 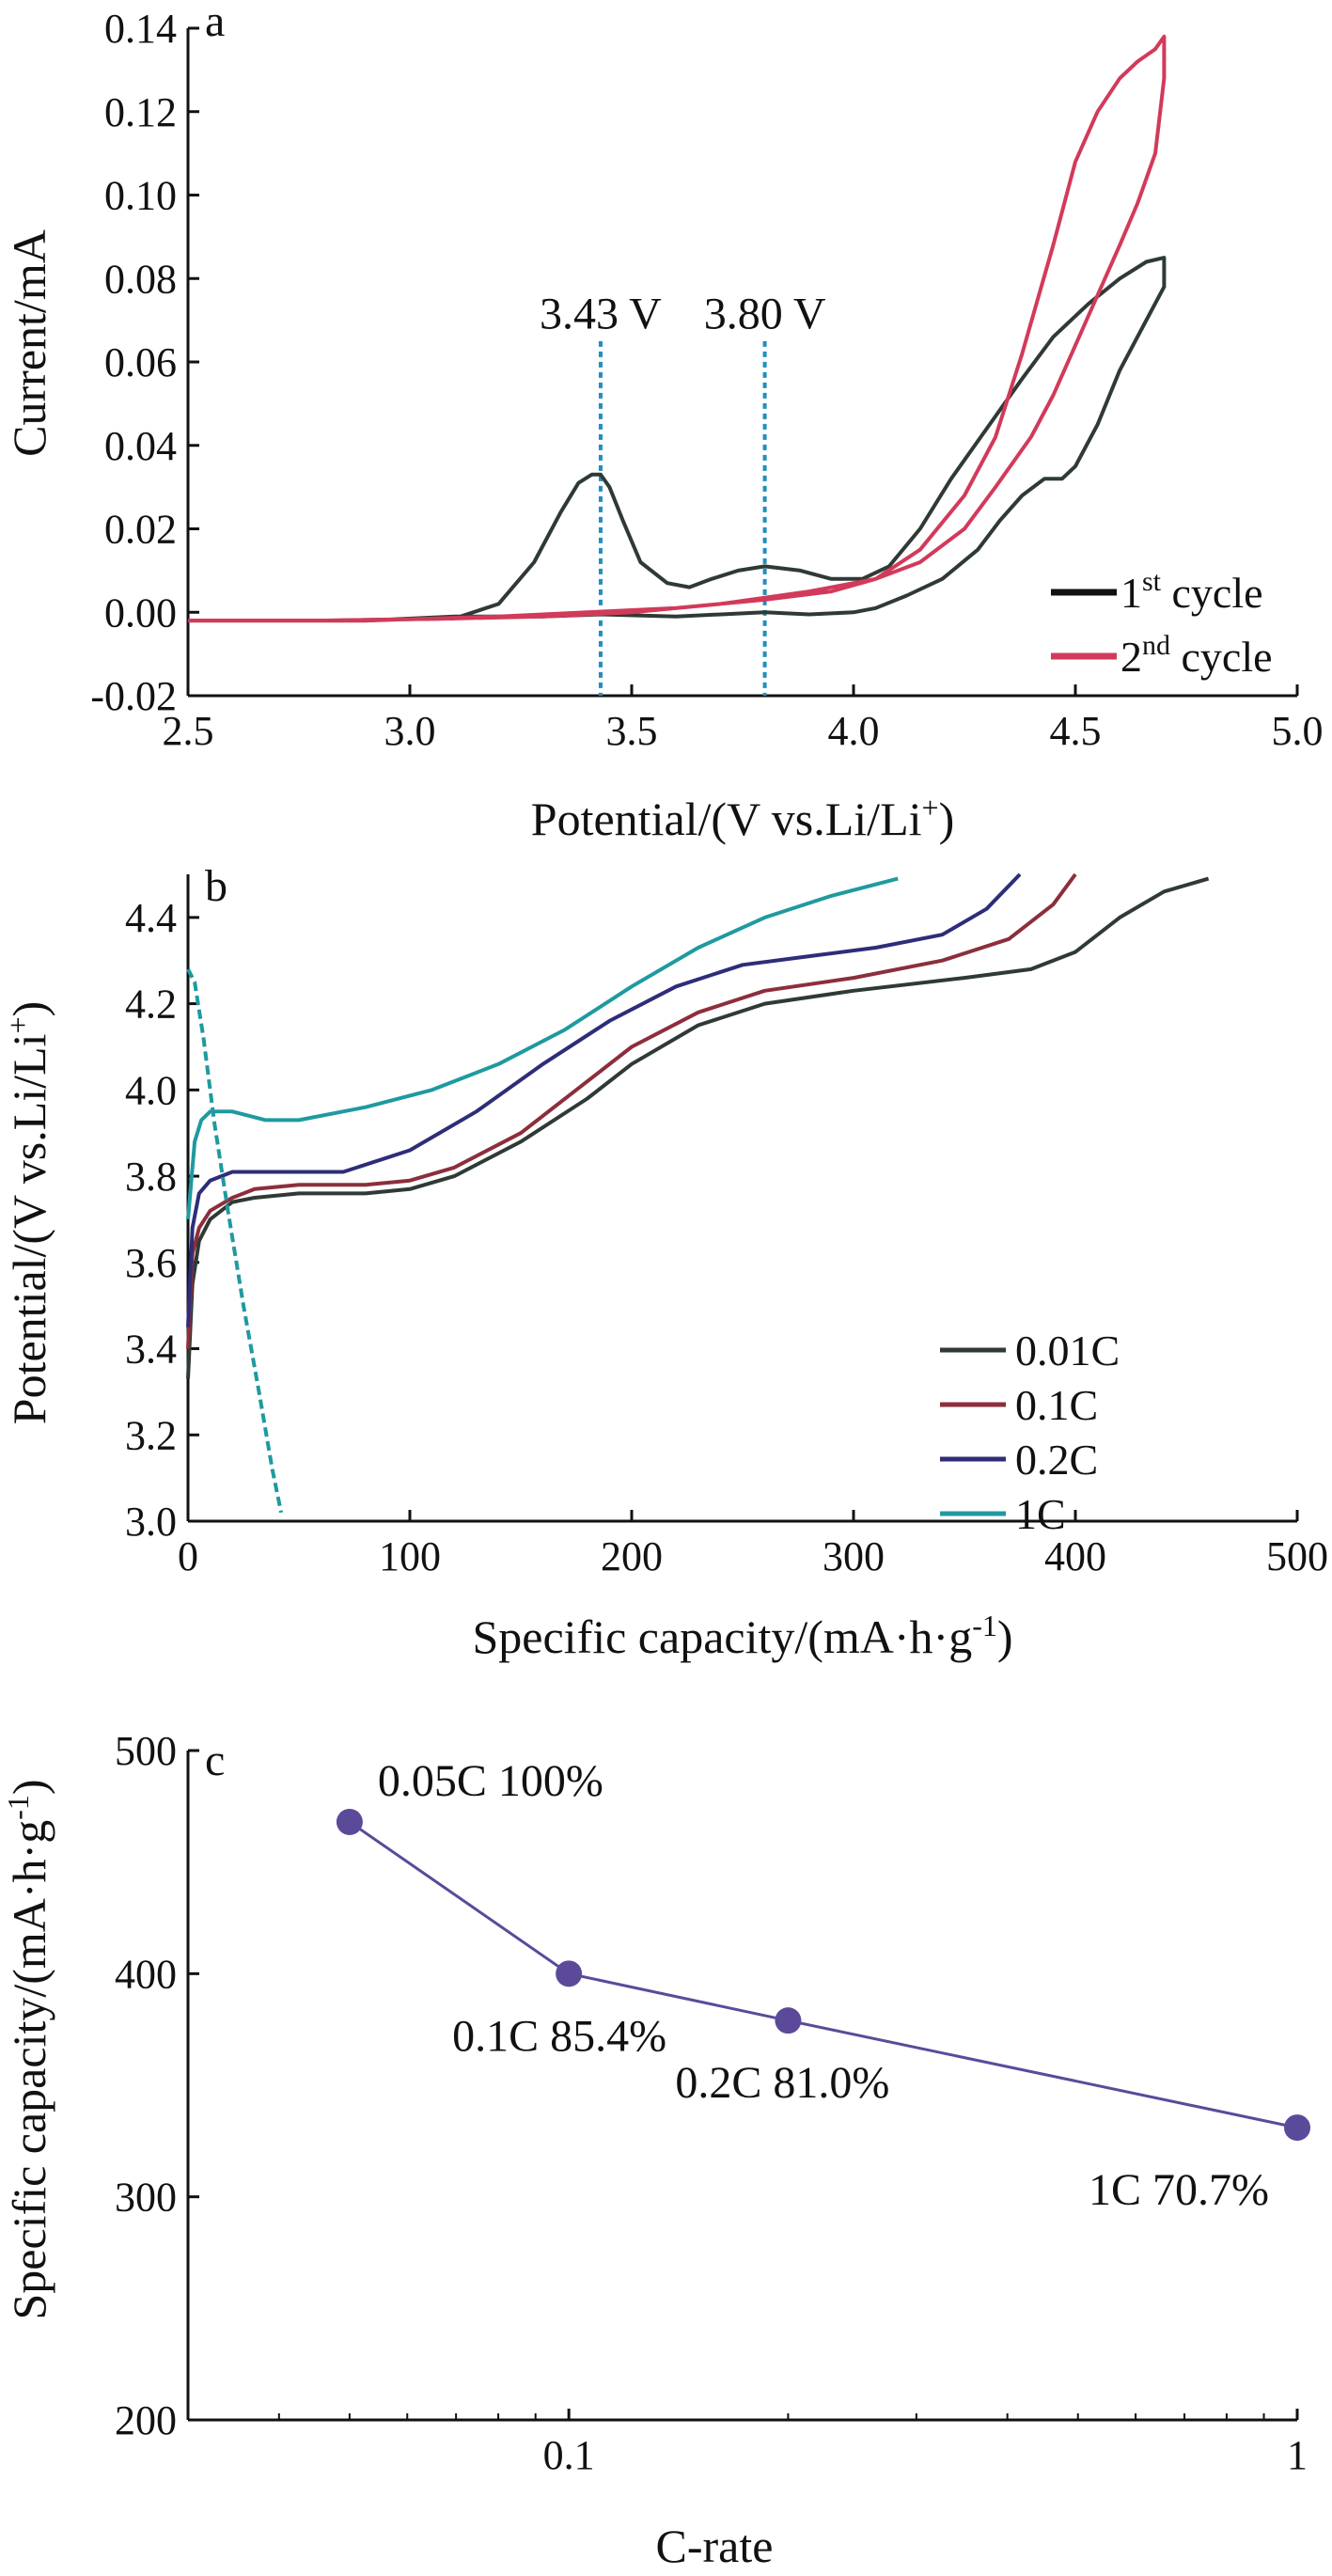 I want to click on panel-c-point-label: 1C 70.7%, so click(x=1179, y=2190).